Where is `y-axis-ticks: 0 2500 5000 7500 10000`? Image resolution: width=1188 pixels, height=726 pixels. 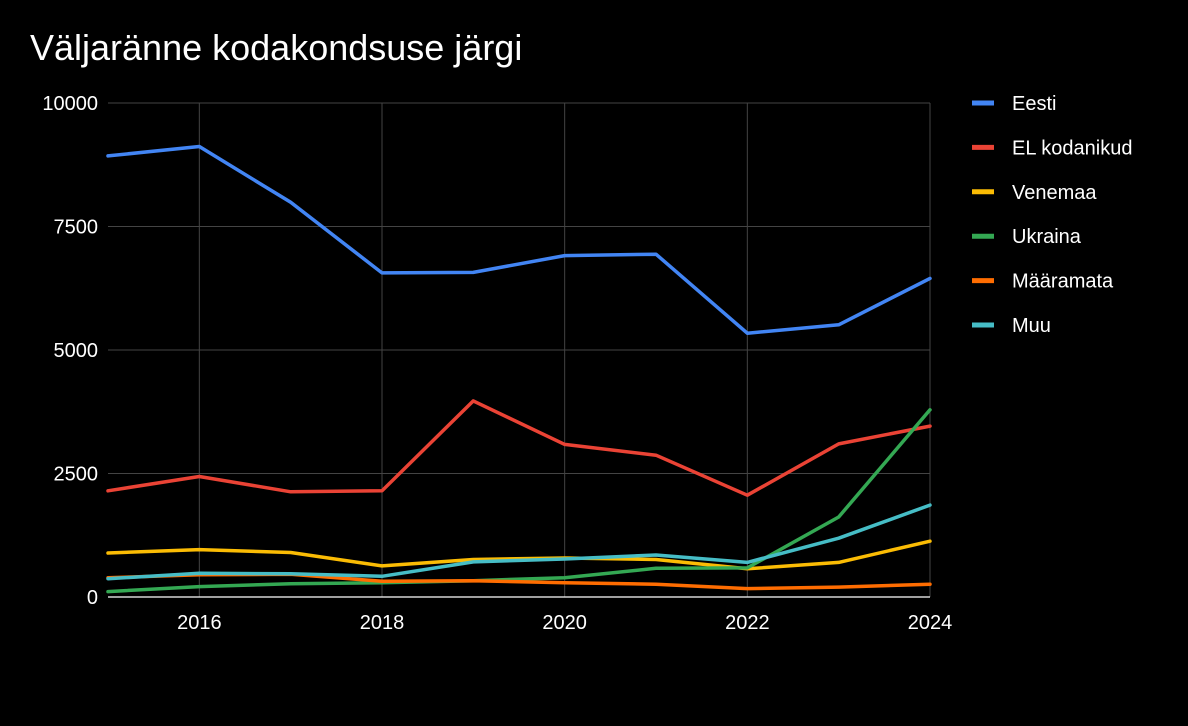 y-axis-ticks: 0 2500 5000 7500 10000 is located at coordinates (70, 351).